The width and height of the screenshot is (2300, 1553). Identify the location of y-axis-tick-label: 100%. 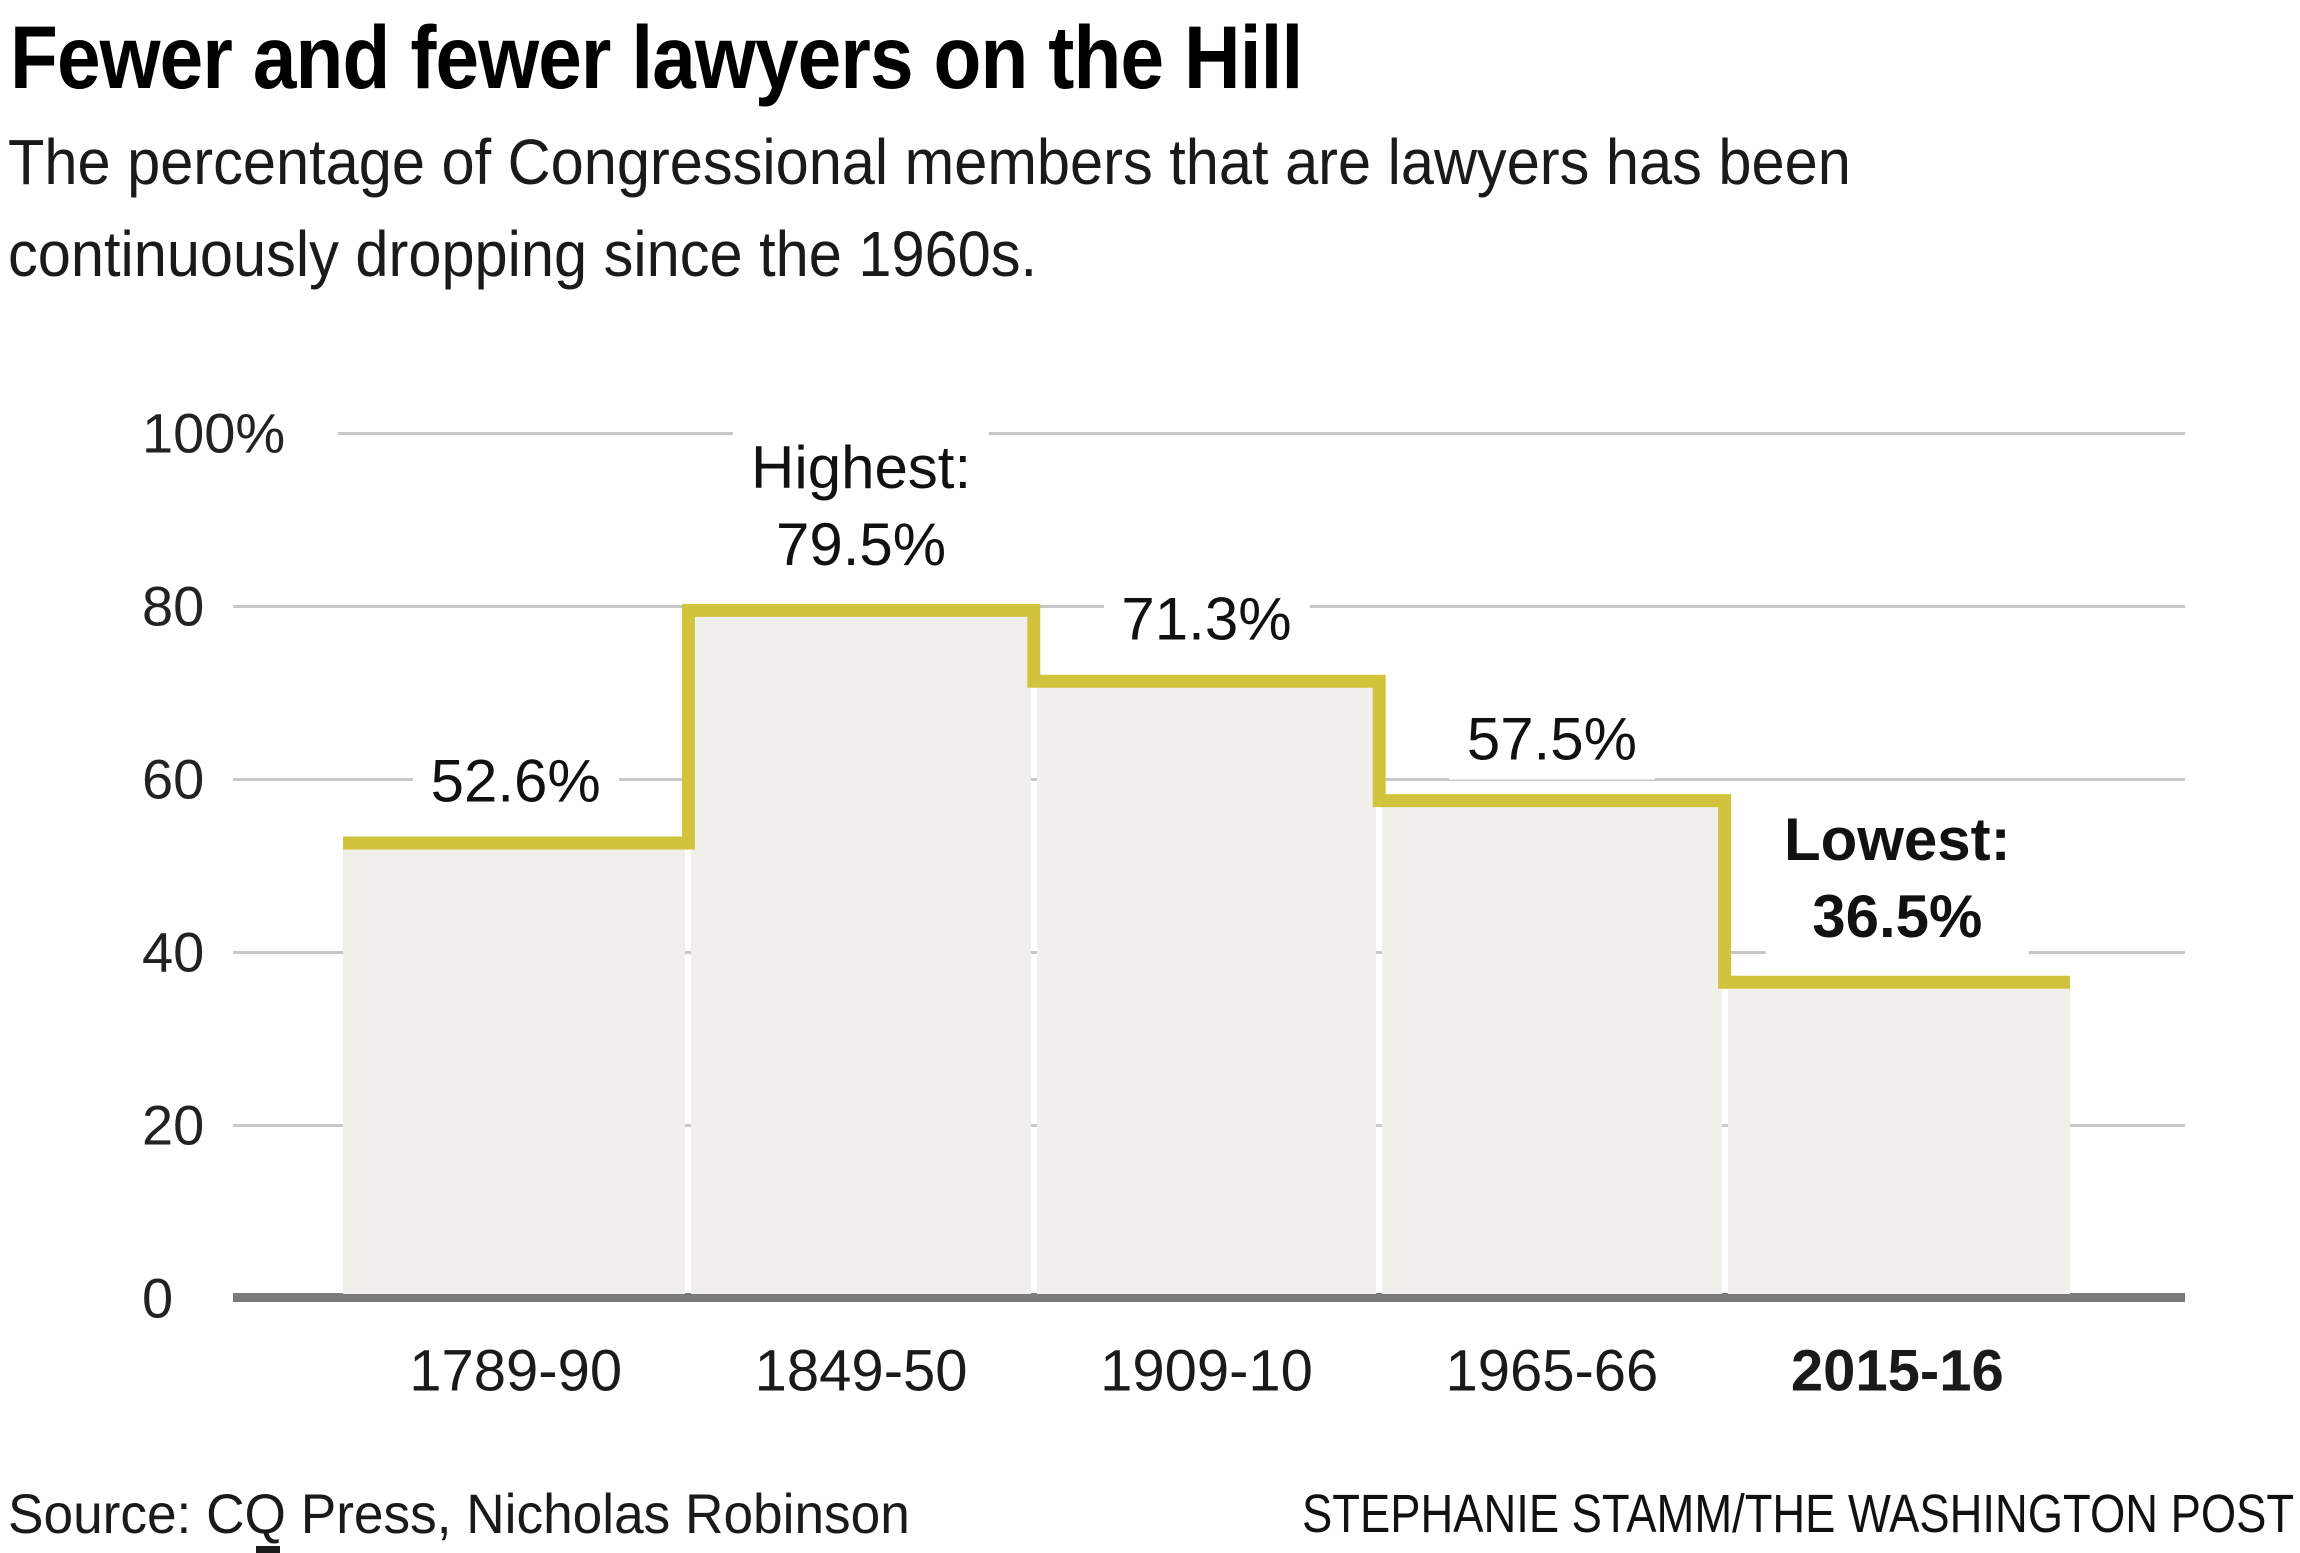
(214, 433).